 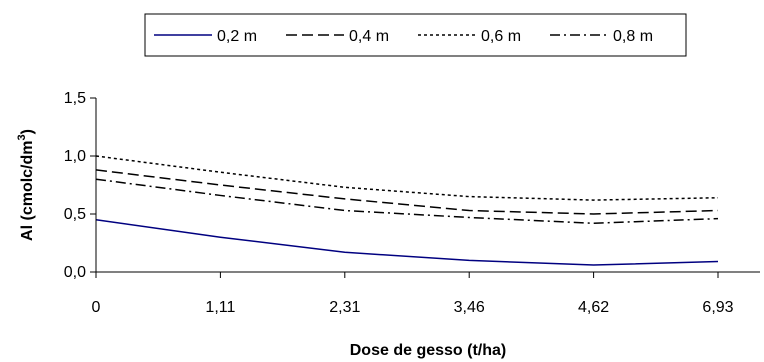 I want to click on y-axis-title-suffix: ), so click(x=27, y=131).